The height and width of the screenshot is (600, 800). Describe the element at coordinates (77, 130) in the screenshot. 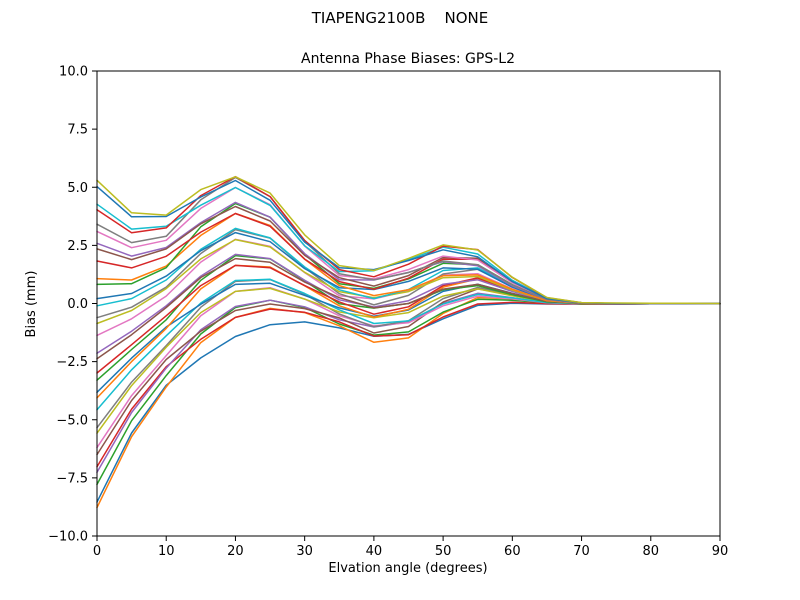

I see `y-tick-label: 7.5` at that location.